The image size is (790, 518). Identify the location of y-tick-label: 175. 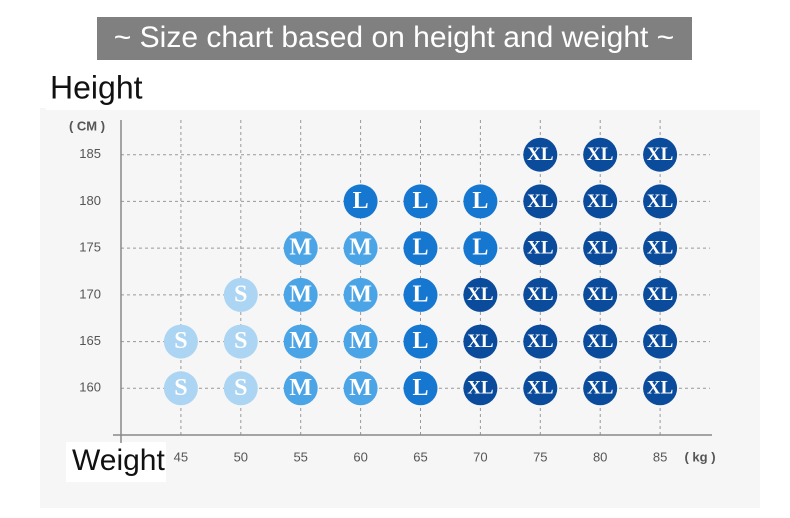
(90, 247).